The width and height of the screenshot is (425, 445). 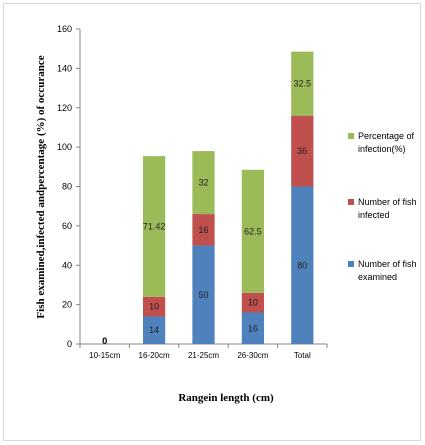 I want to click on data-label: 71.42, so click(x=154, y=226).